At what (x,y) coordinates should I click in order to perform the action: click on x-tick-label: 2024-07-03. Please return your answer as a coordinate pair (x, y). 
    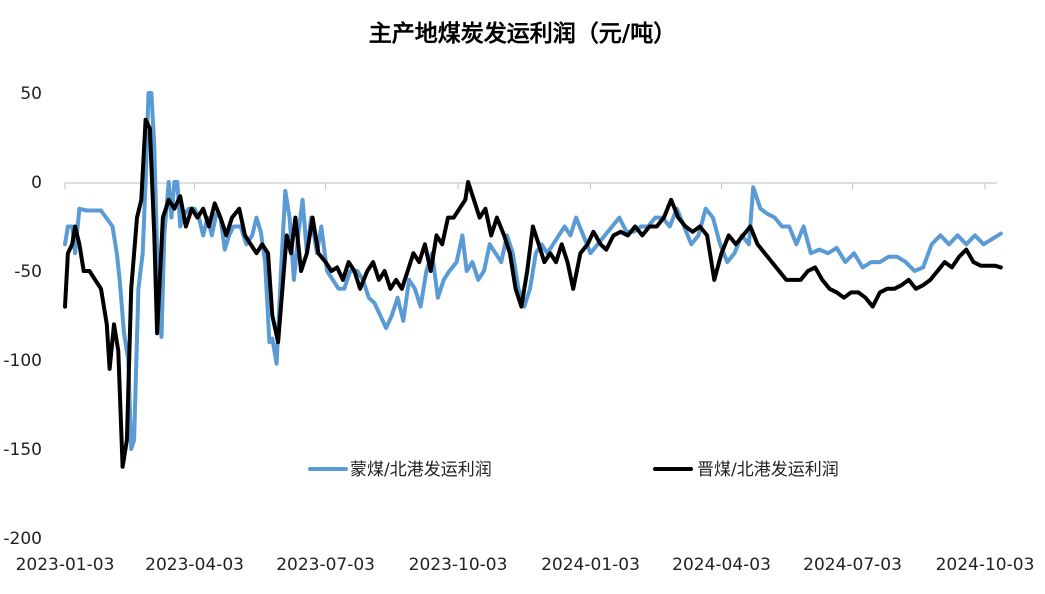
    Looking at the image, I should click on (852, 565).